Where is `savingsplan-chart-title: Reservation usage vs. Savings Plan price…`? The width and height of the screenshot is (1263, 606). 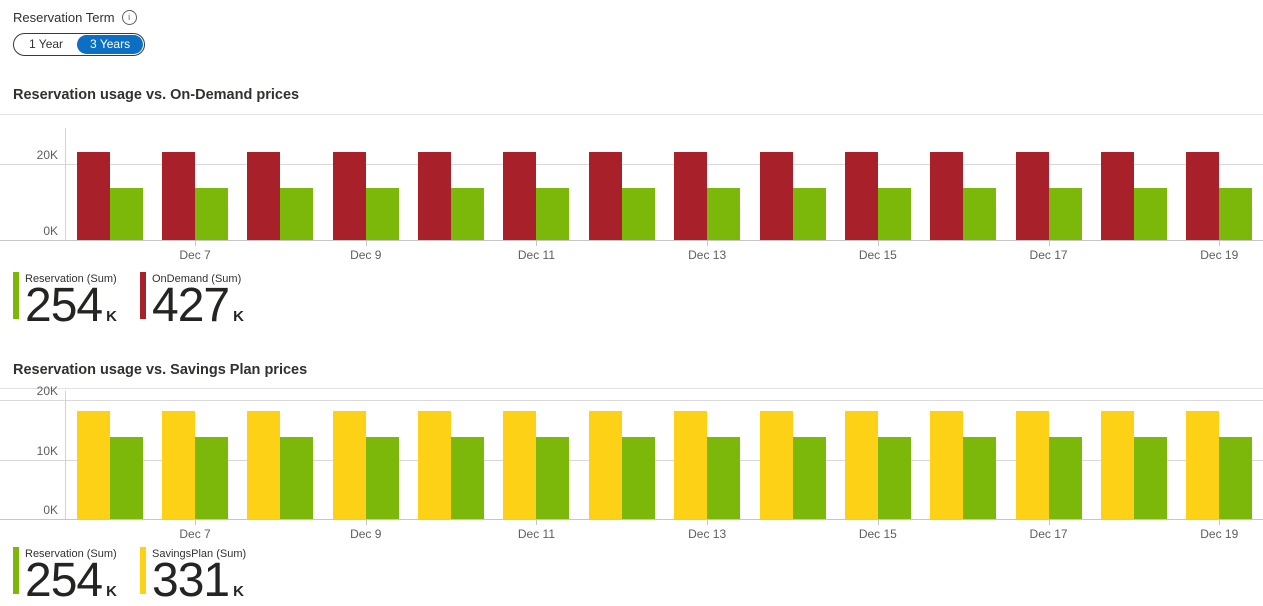
savingsplan-chart-title: Reservation usage vs. Savings Plan price… is located at coordinates (160, 370).